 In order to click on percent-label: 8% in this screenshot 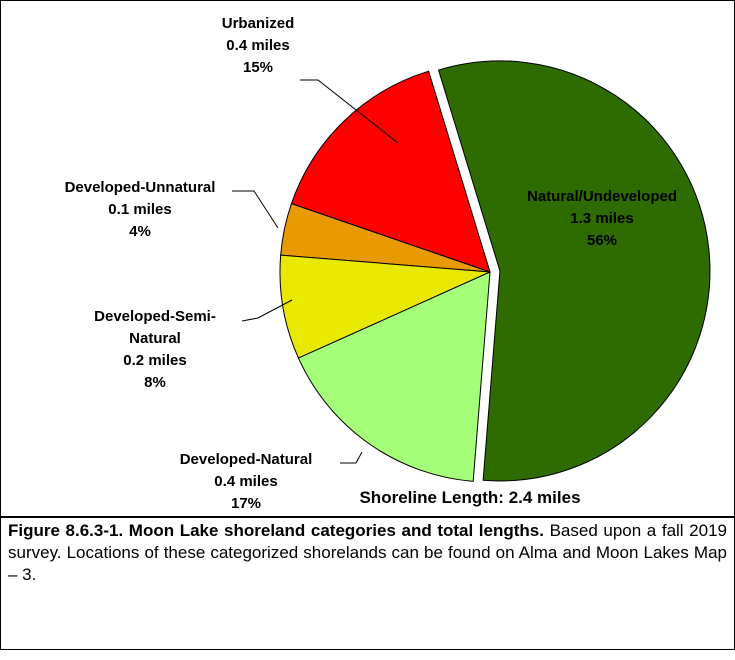, I will do `click(155, 382)`.